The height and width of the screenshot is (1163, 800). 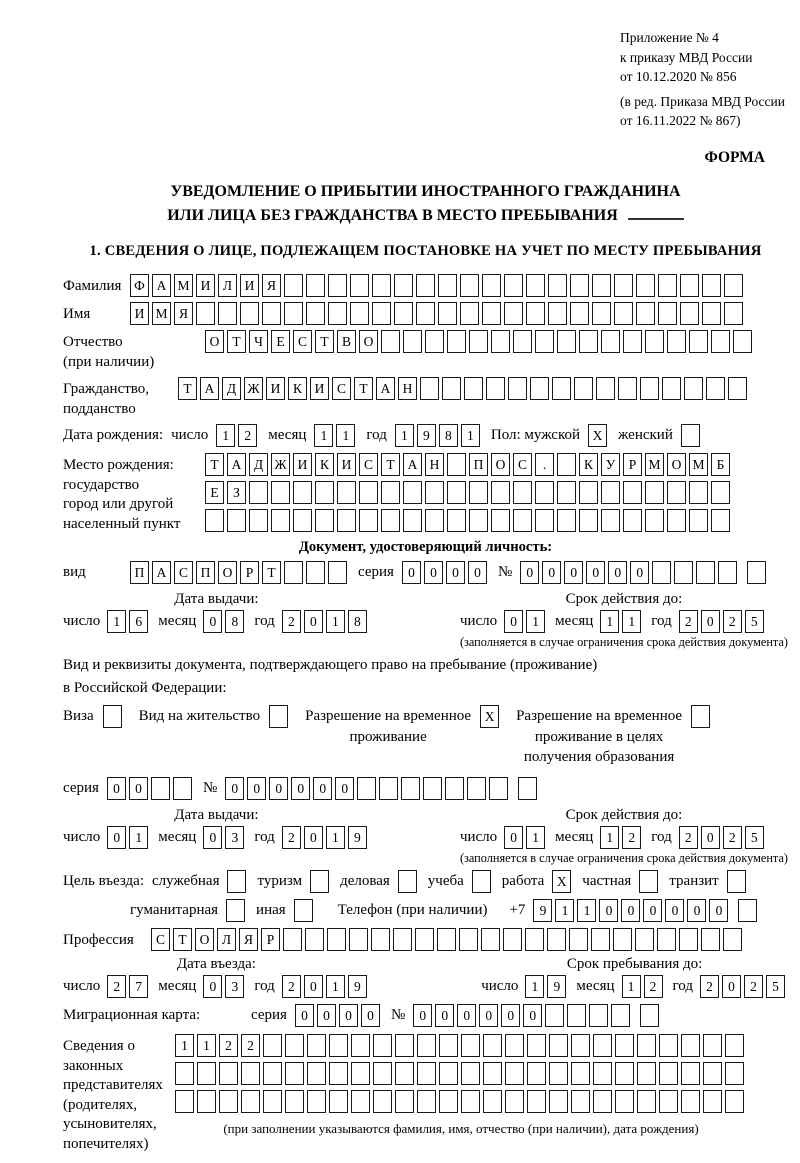 I want to click on char-box: А, so click(x=161, y=573).